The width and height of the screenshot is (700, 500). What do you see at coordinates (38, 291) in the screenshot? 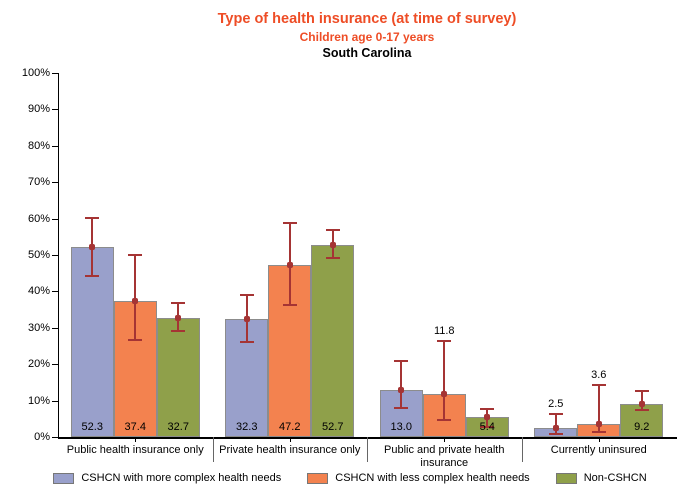
I see `y-tick-label: 40%` at bounding box center [38, 291].